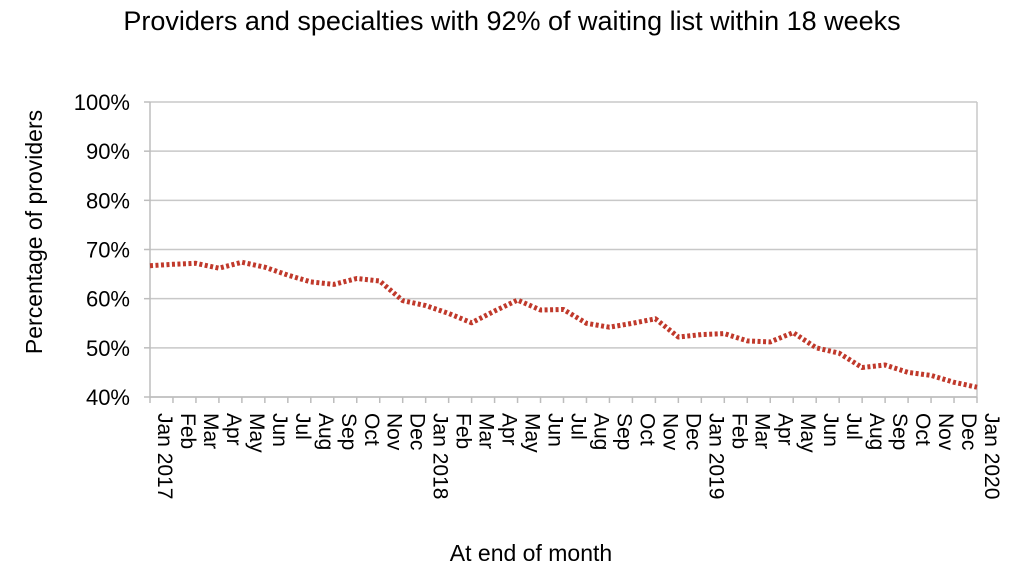  Describe the element at coordinates (531, 553) in the screenshot. I see `x-axis-label: At end of month` at that location.